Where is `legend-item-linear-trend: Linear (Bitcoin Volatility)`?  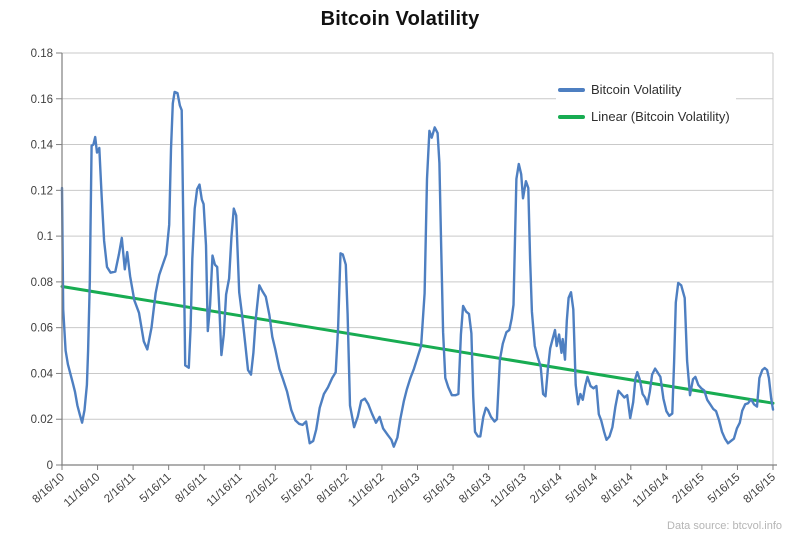 legend-item-linear-trend: Linear (Bitcoin Volatility) is located at coordinates (644, 116).